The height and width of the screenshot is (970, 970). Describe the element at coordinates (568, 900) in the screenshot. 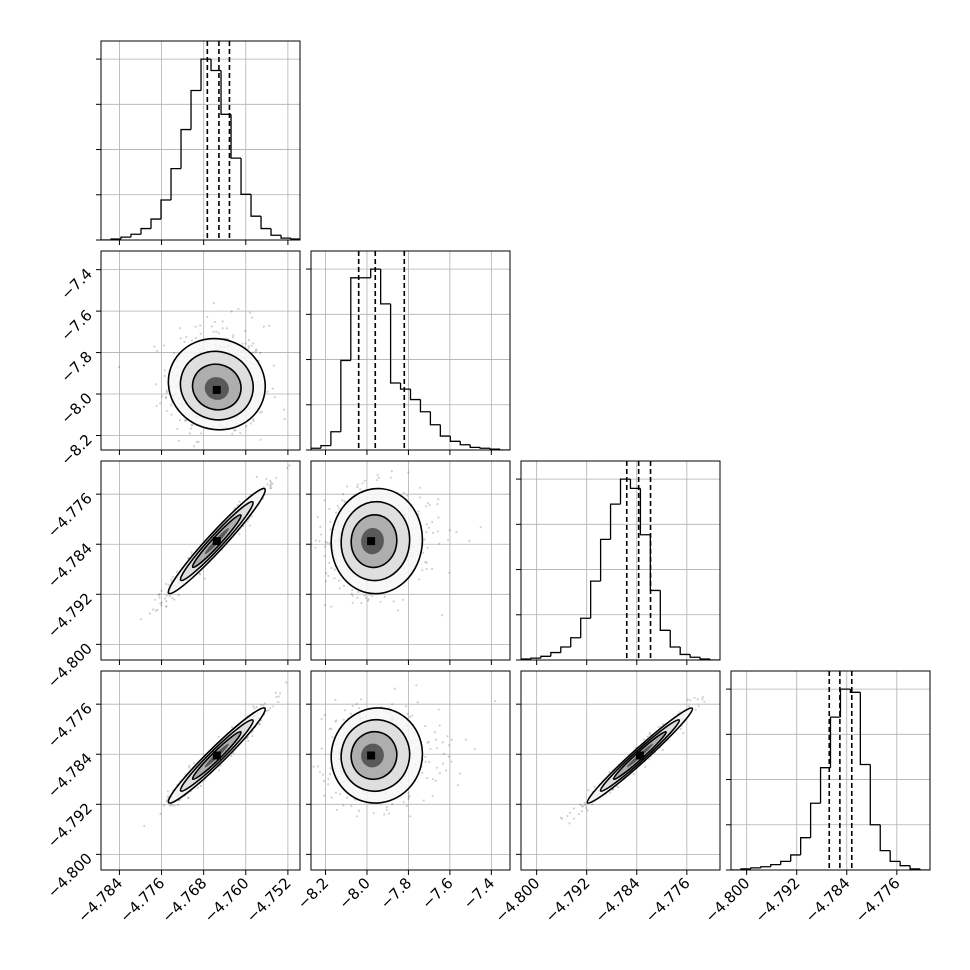

I see `x-tick-label: −4.792` at that location.